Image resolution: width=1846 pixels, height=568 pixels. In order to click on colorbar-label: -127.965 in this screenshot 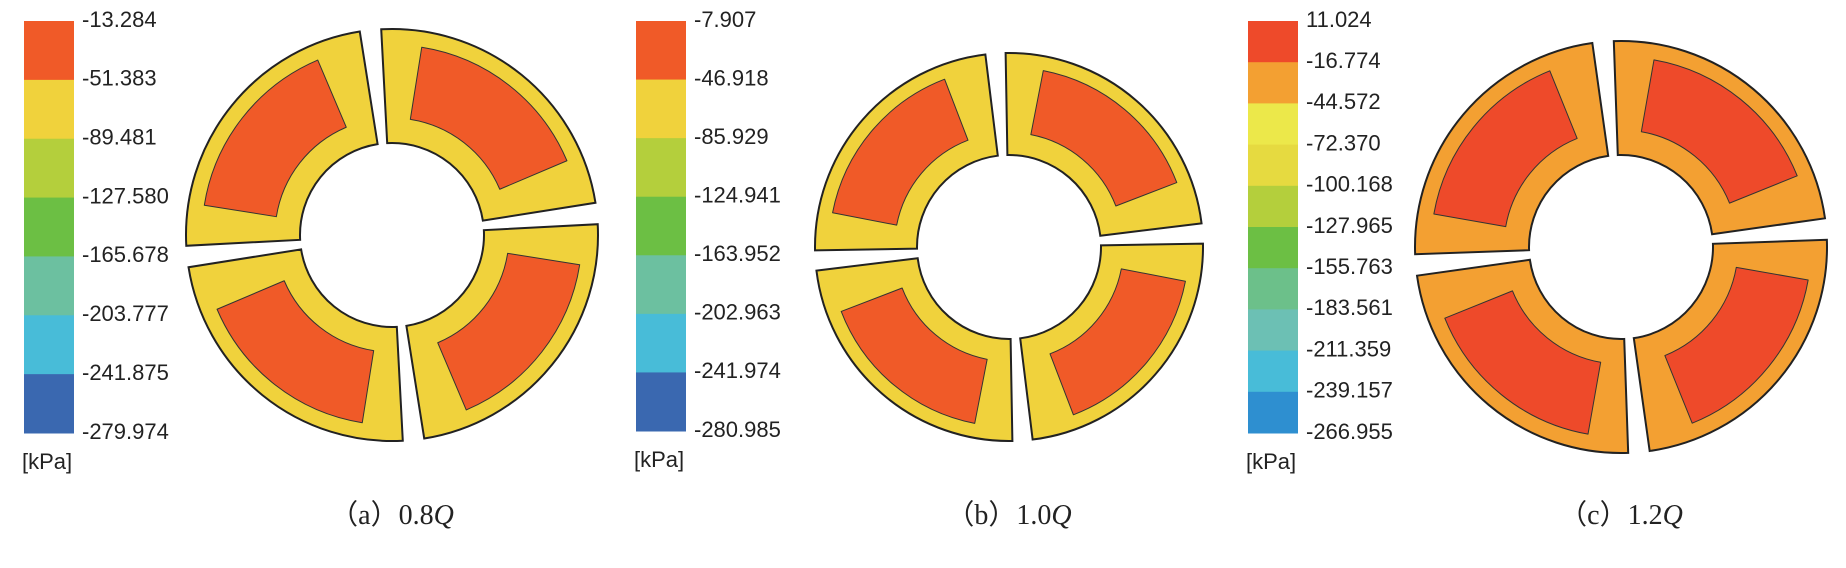, I will do `click(1349, 225)`.